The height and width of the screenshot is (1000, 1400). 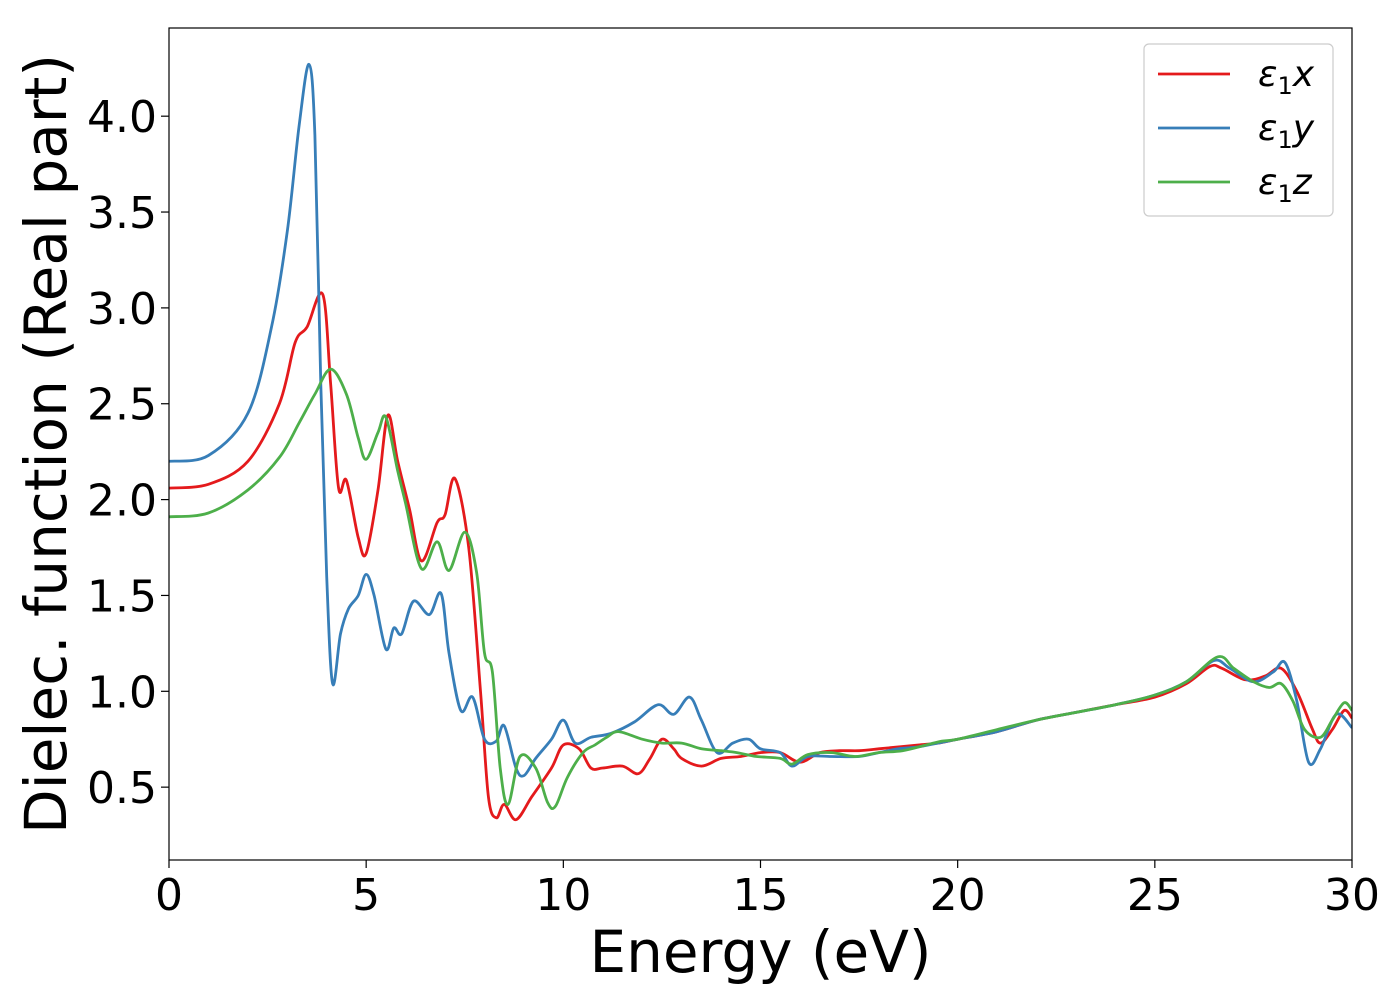 I want to click on legend-label-y: ε1y, so click(x=1286, y=131).